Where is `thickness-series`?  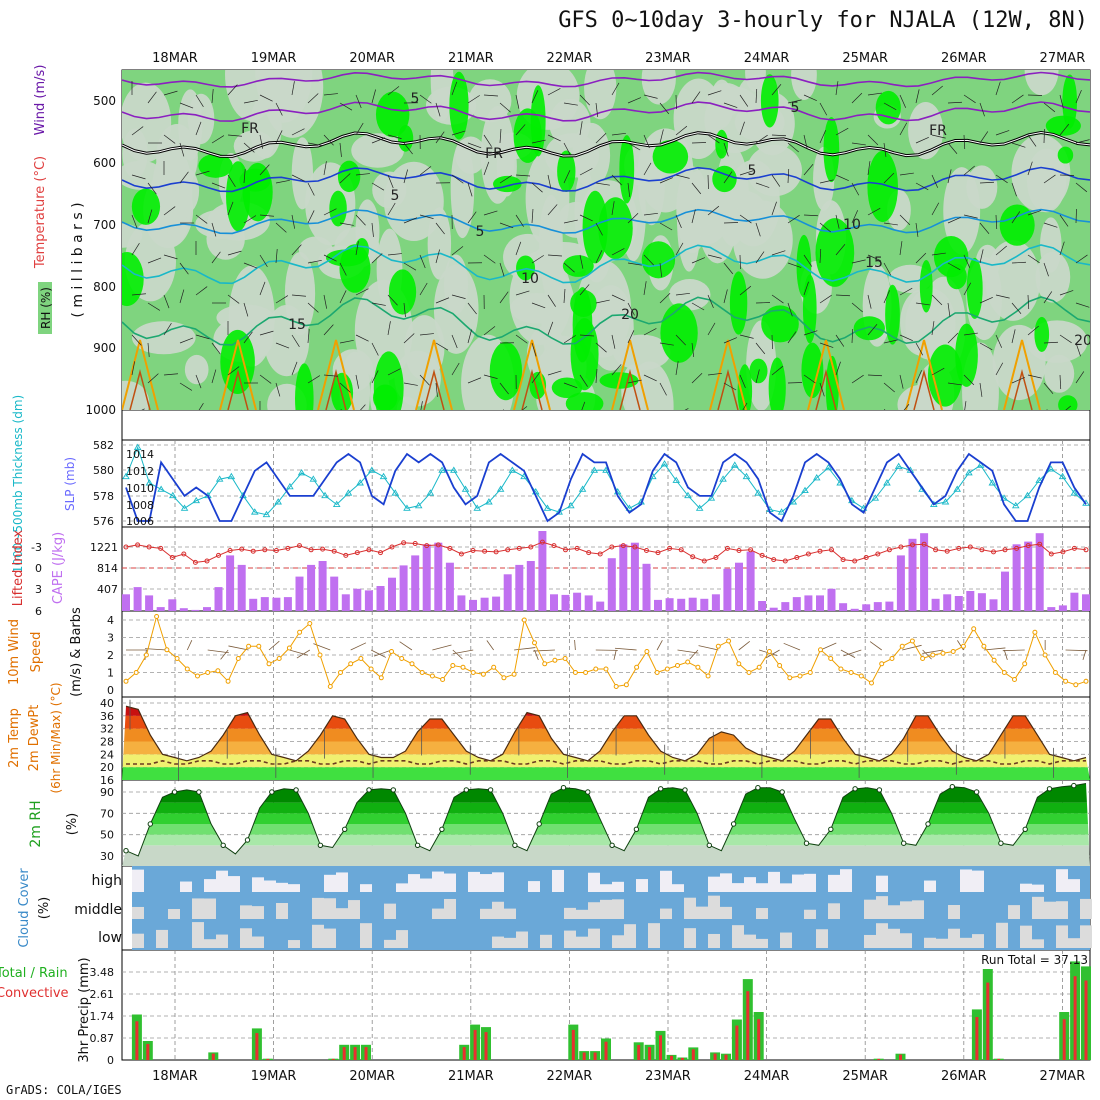 thickness-series is located at coordinates (606, 481).